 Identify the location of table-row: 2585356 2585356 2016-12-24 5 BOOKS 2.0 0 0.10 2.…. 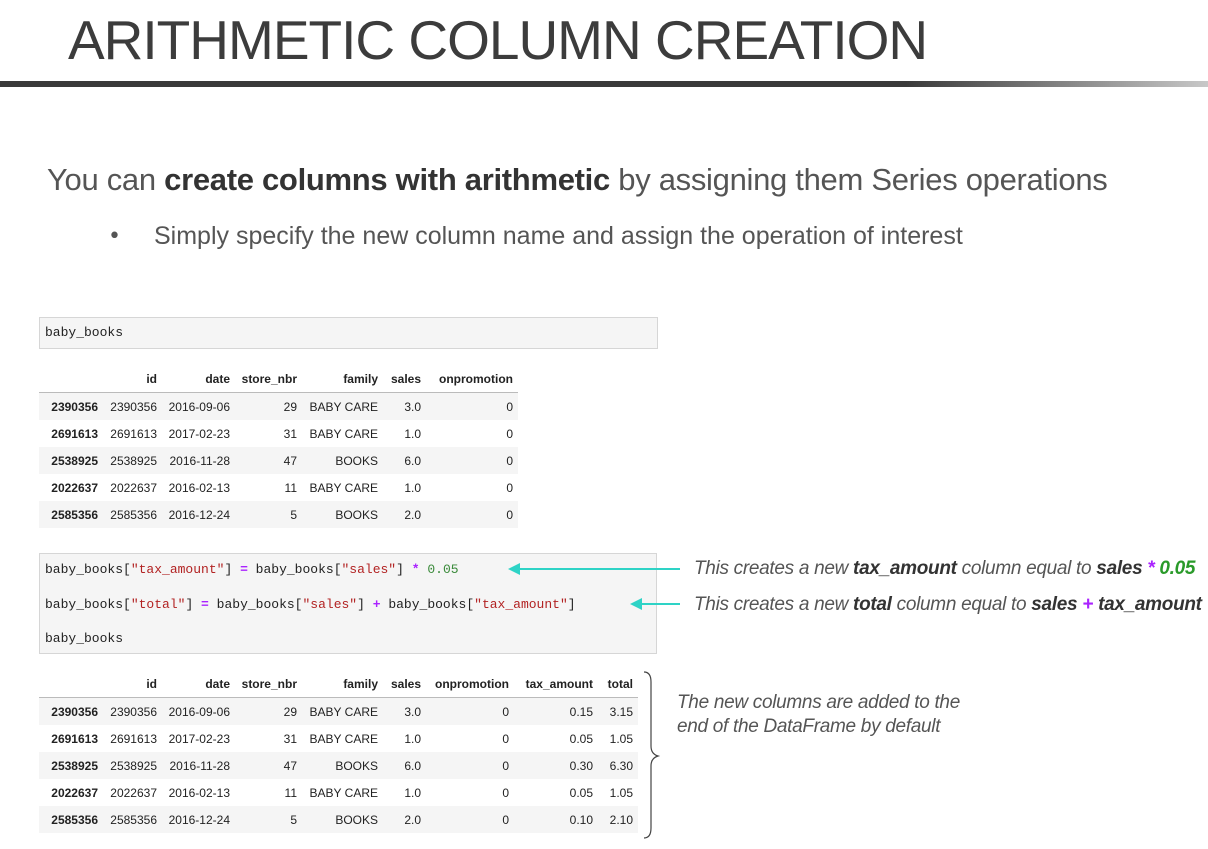
(338, 819).